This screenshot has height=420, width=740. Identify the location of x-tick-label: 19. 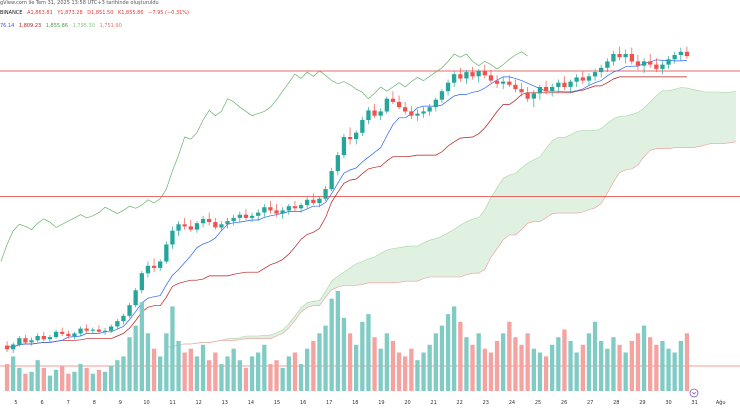
(381, 403).